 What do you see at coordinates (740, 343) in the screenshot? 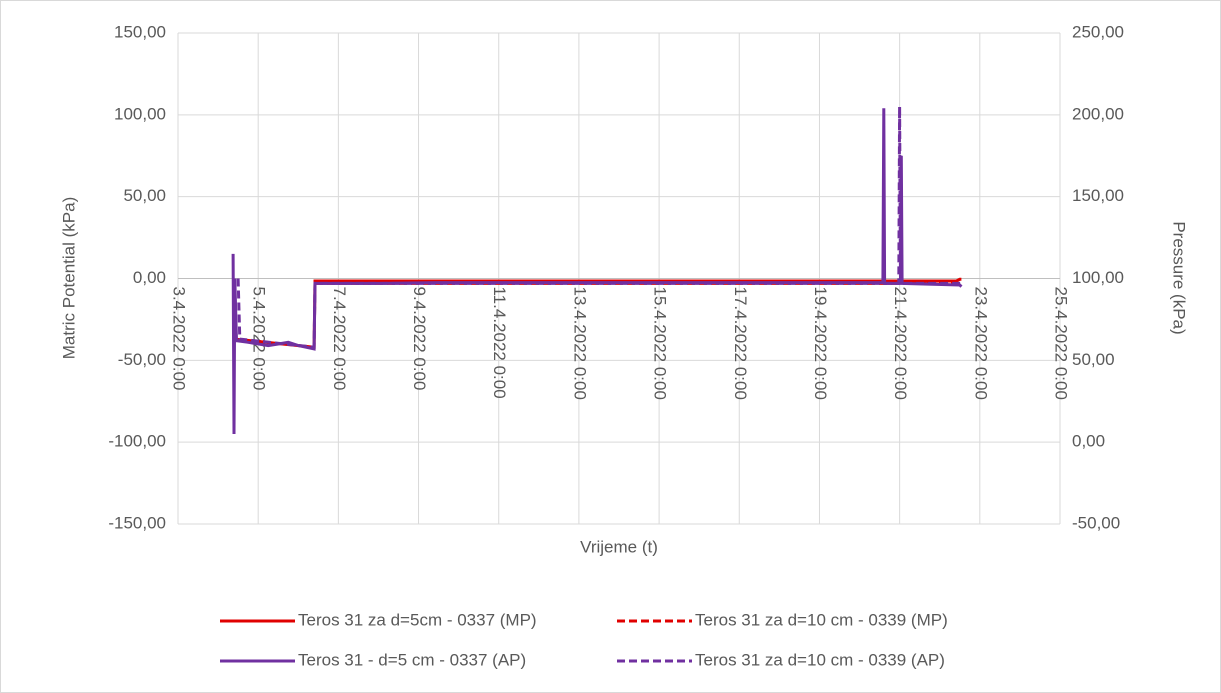
I see `x-tick-label: 17.4.2022 0:00` at bounding box center [740, 343].